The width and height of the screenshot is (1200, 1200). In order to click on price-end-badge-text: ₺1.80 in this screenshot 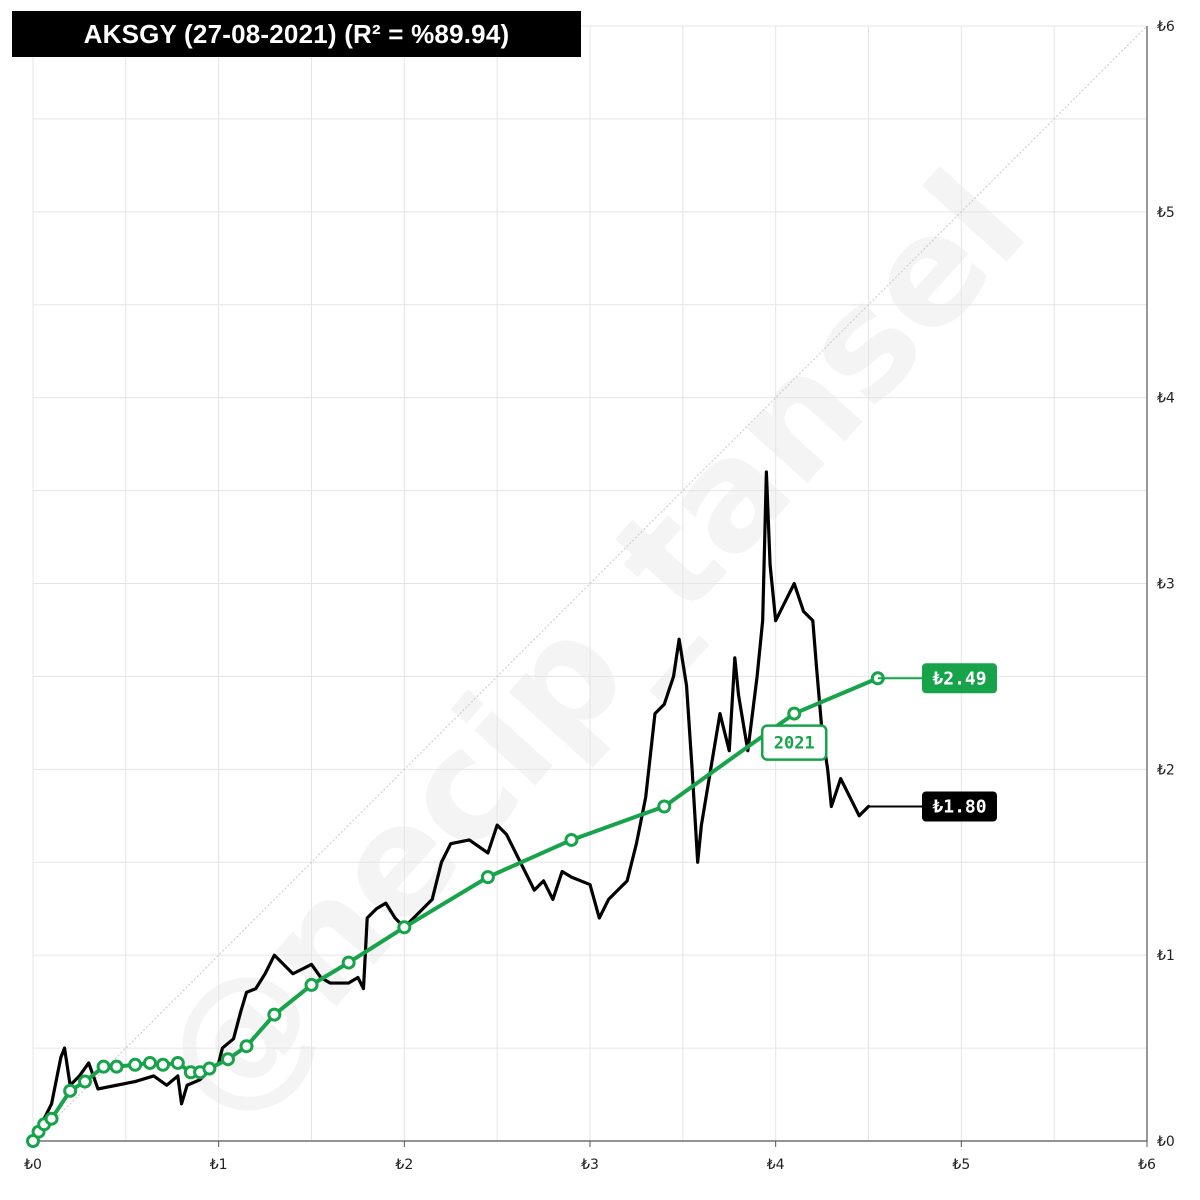, I will do `click(959, 807)`.